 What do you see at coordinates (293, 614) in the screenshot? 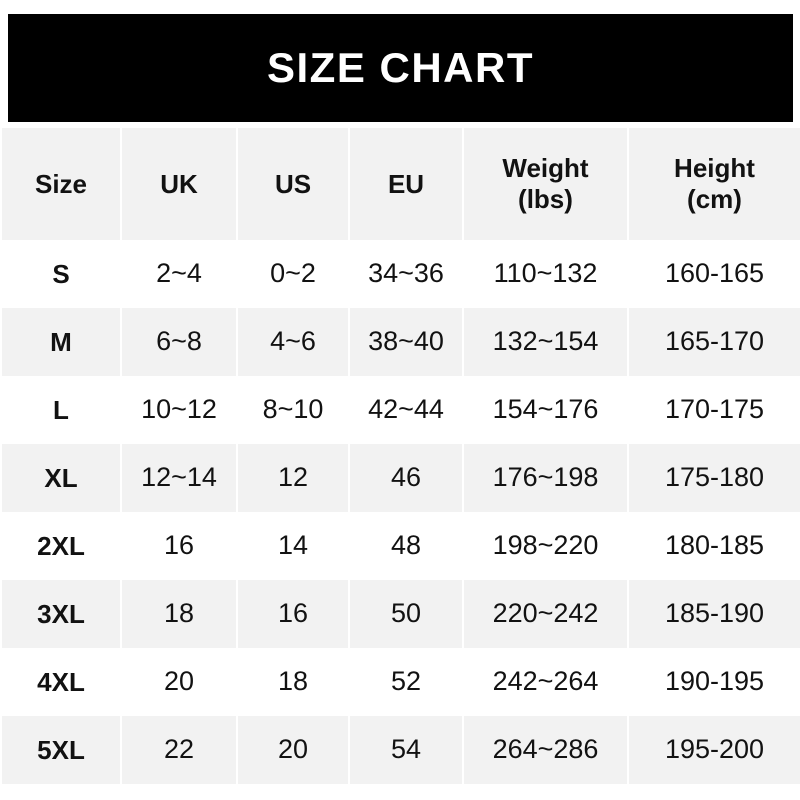
I see `cell-us: 16` at bounding box center [293, 614].